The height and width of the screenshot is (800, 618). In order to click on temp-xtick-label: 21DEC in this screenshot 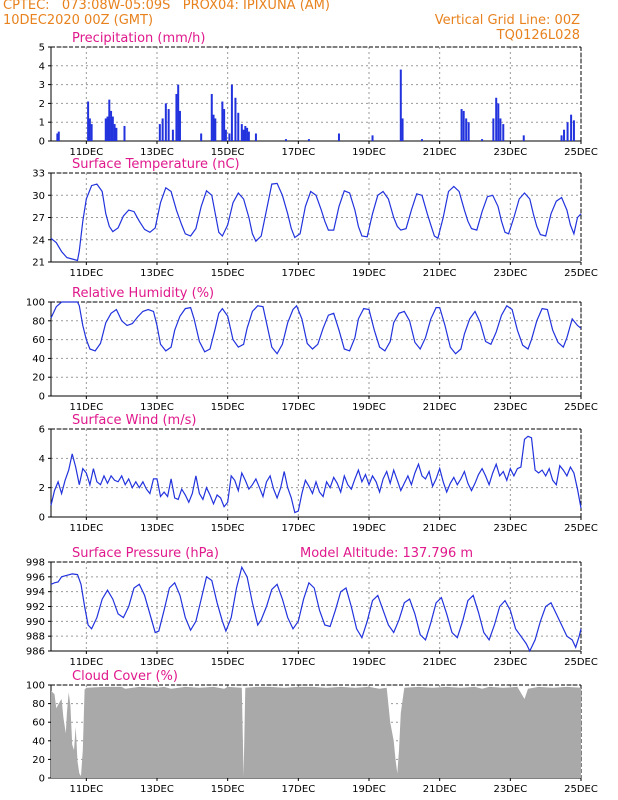, I will do `click(440, 273)`.